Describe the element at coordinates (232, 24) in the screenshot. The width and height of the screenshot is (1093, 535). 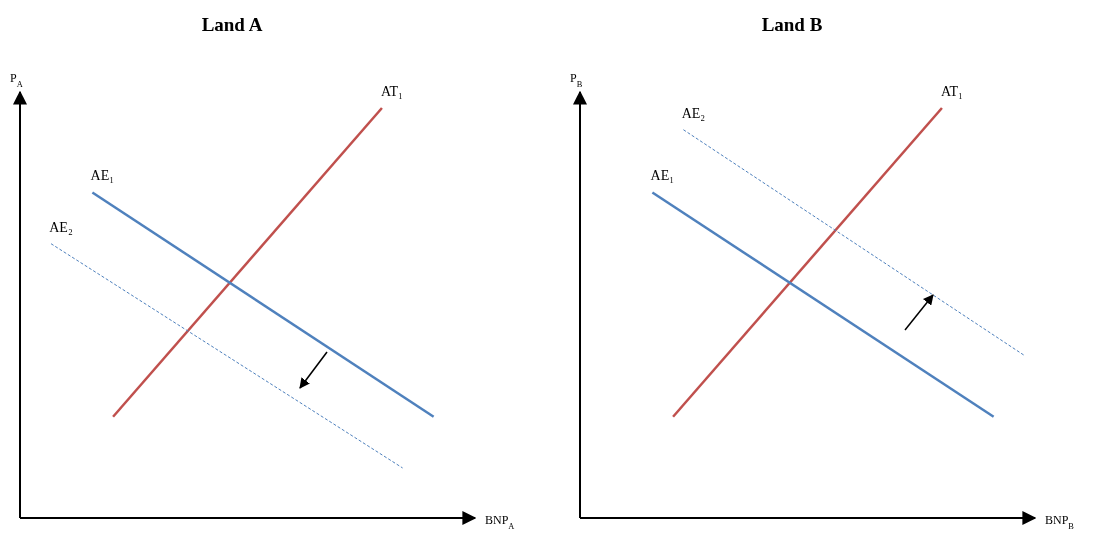
I see `chart-title: Land A` at that location.